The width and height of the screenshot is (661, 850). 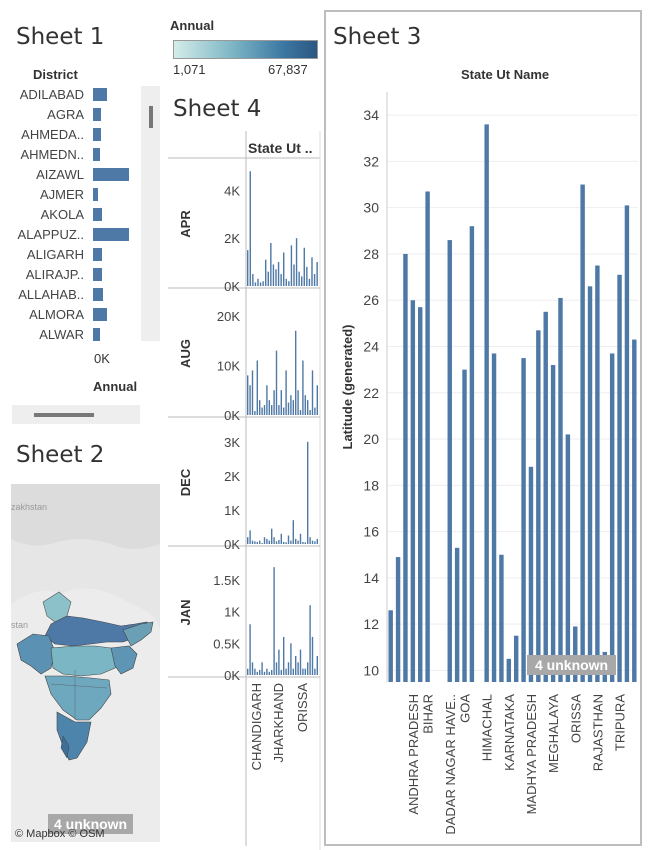 I want to click on sheet1-row-label: AIZAWL, so click(x=60, y=174).